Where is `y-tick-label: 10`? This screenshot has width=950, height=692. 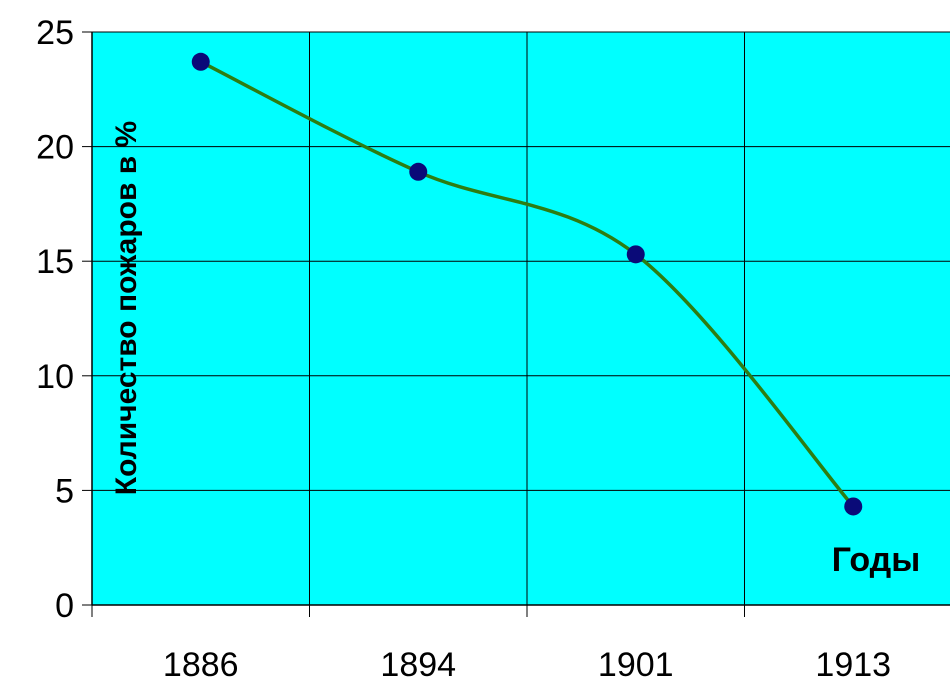 y-tick-label: 10 is located at coordinates (55, 377).